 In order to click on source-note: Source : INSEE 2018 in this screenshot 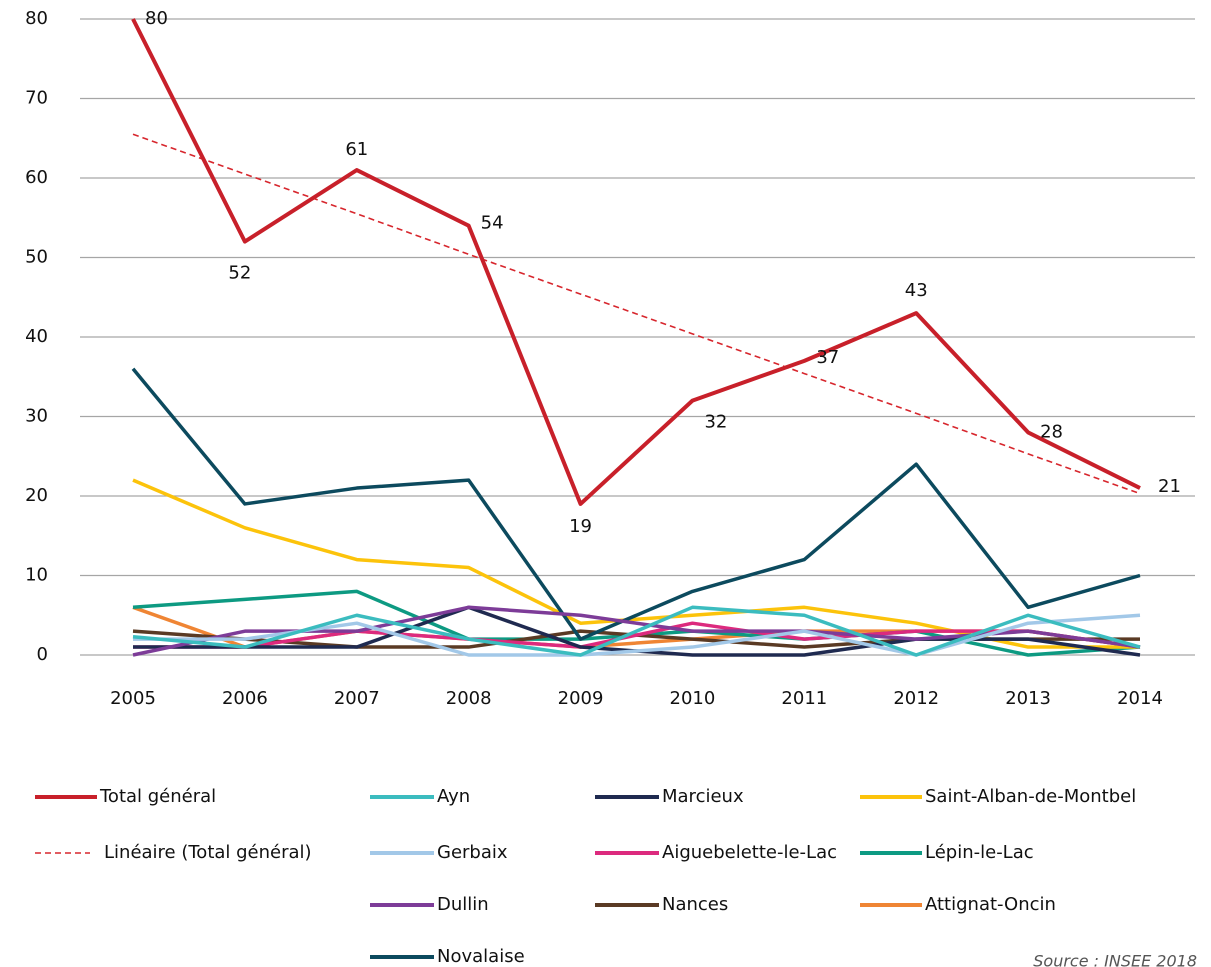, I will do `click(1115, 959)`.